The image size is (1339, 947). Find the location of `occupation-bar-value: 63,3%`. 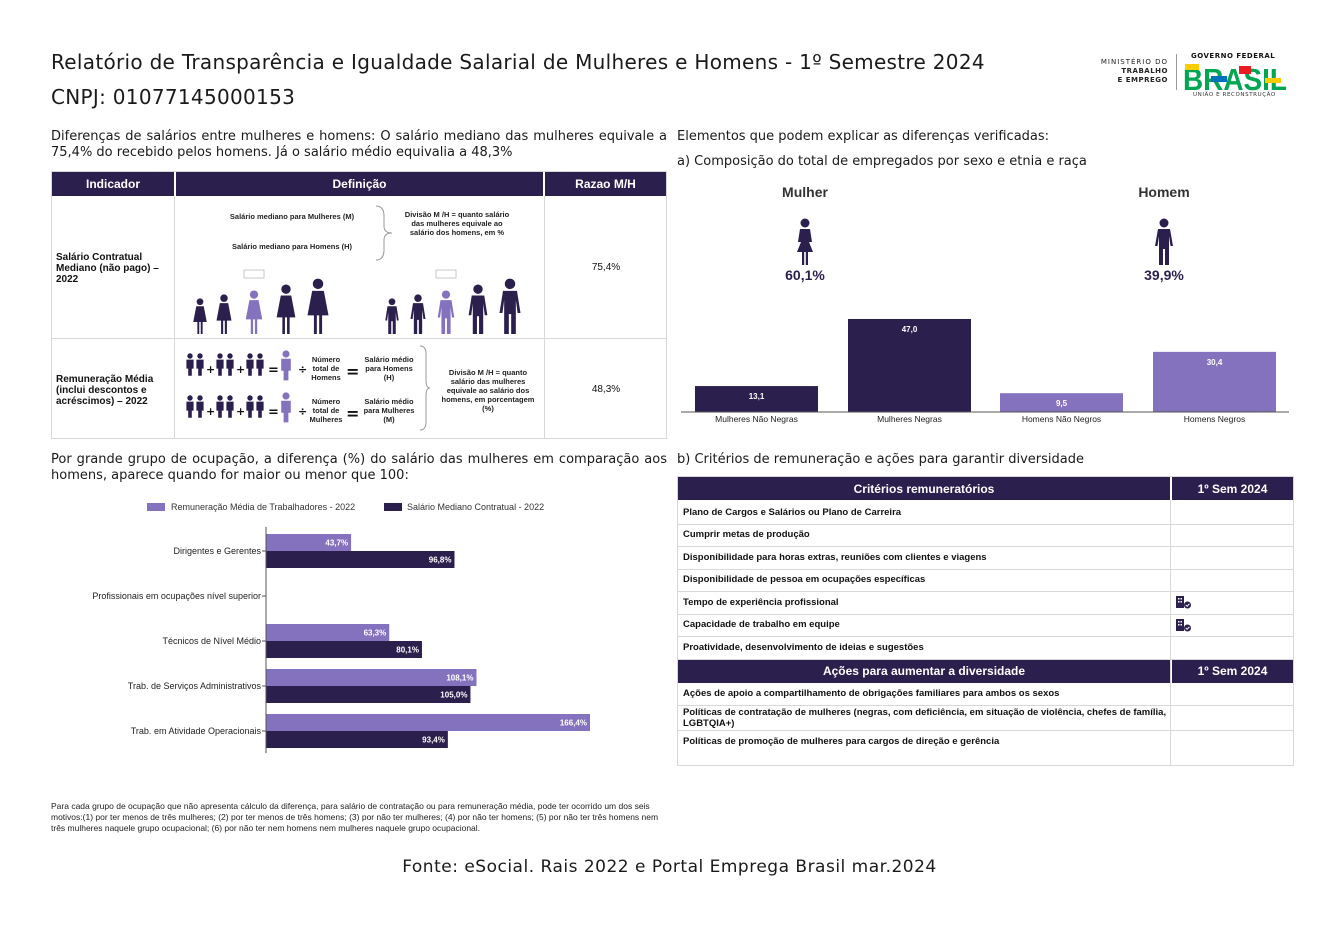

occupation-bar-value: 63,3% is located at coordinates (375, 633).